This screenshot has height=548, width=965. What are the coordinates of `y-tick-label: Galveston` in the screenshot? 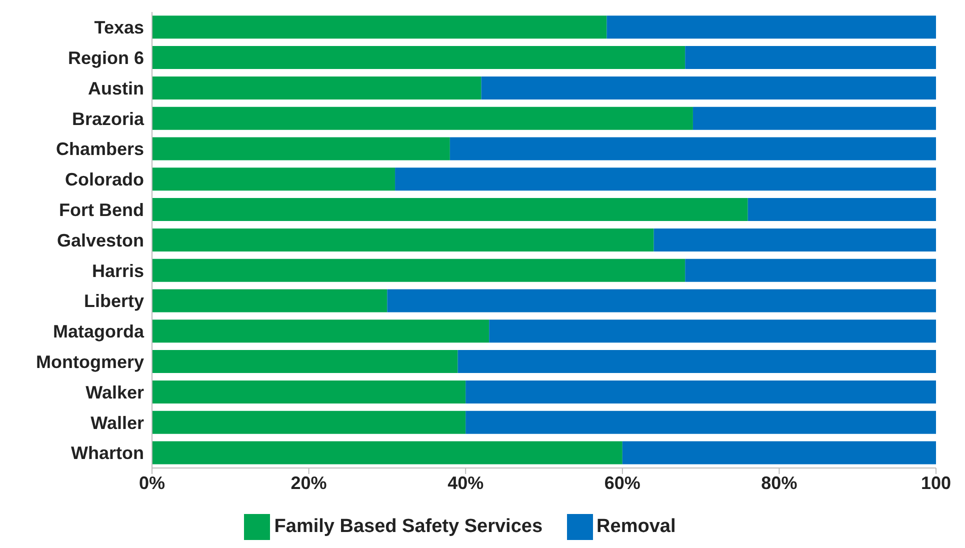 It's located at (100, 240).